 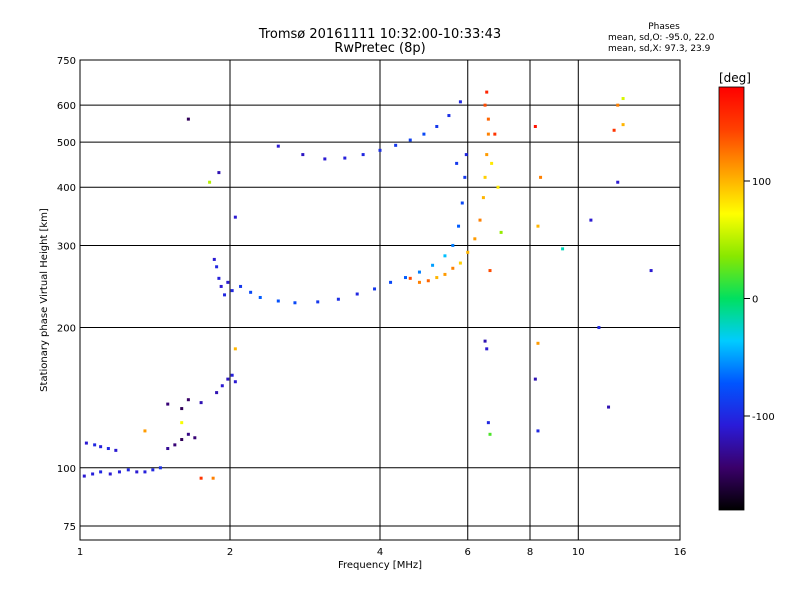 I want to click on y-tick-label: 75, so click(x=69, y=527).